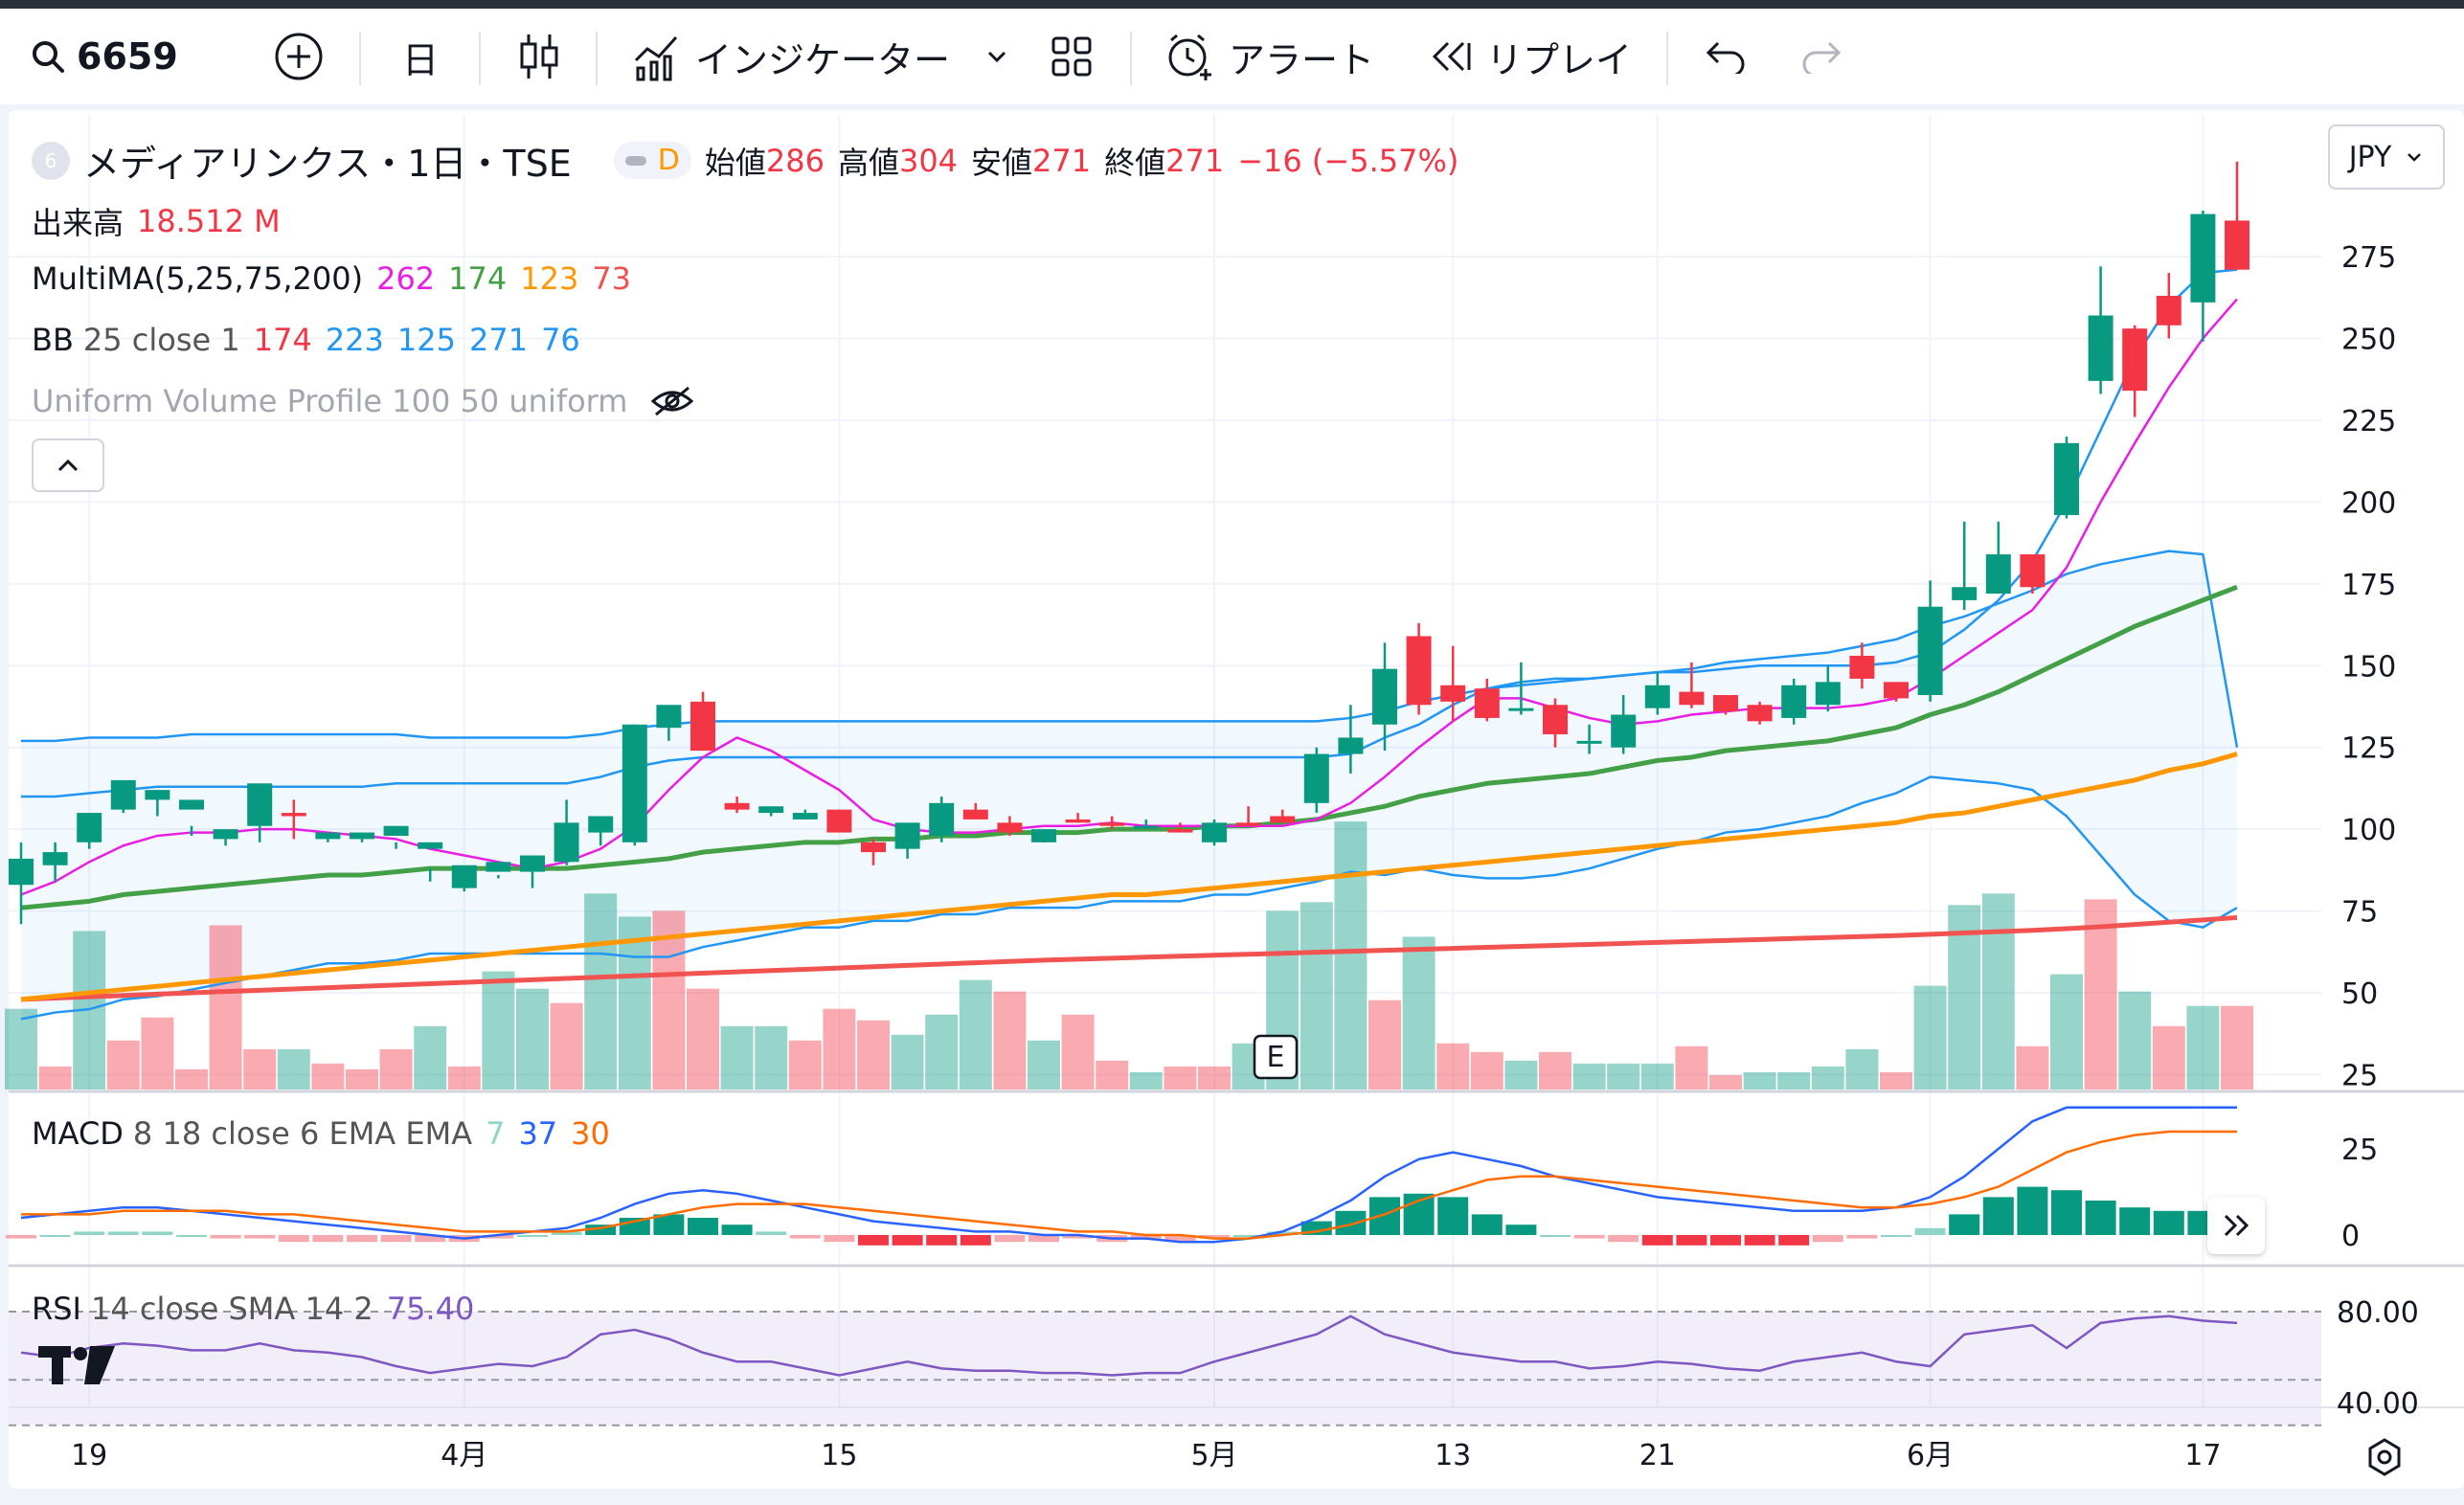 The image size is (2464, 1505). I want to click on layout-button, so click(1072, 56).